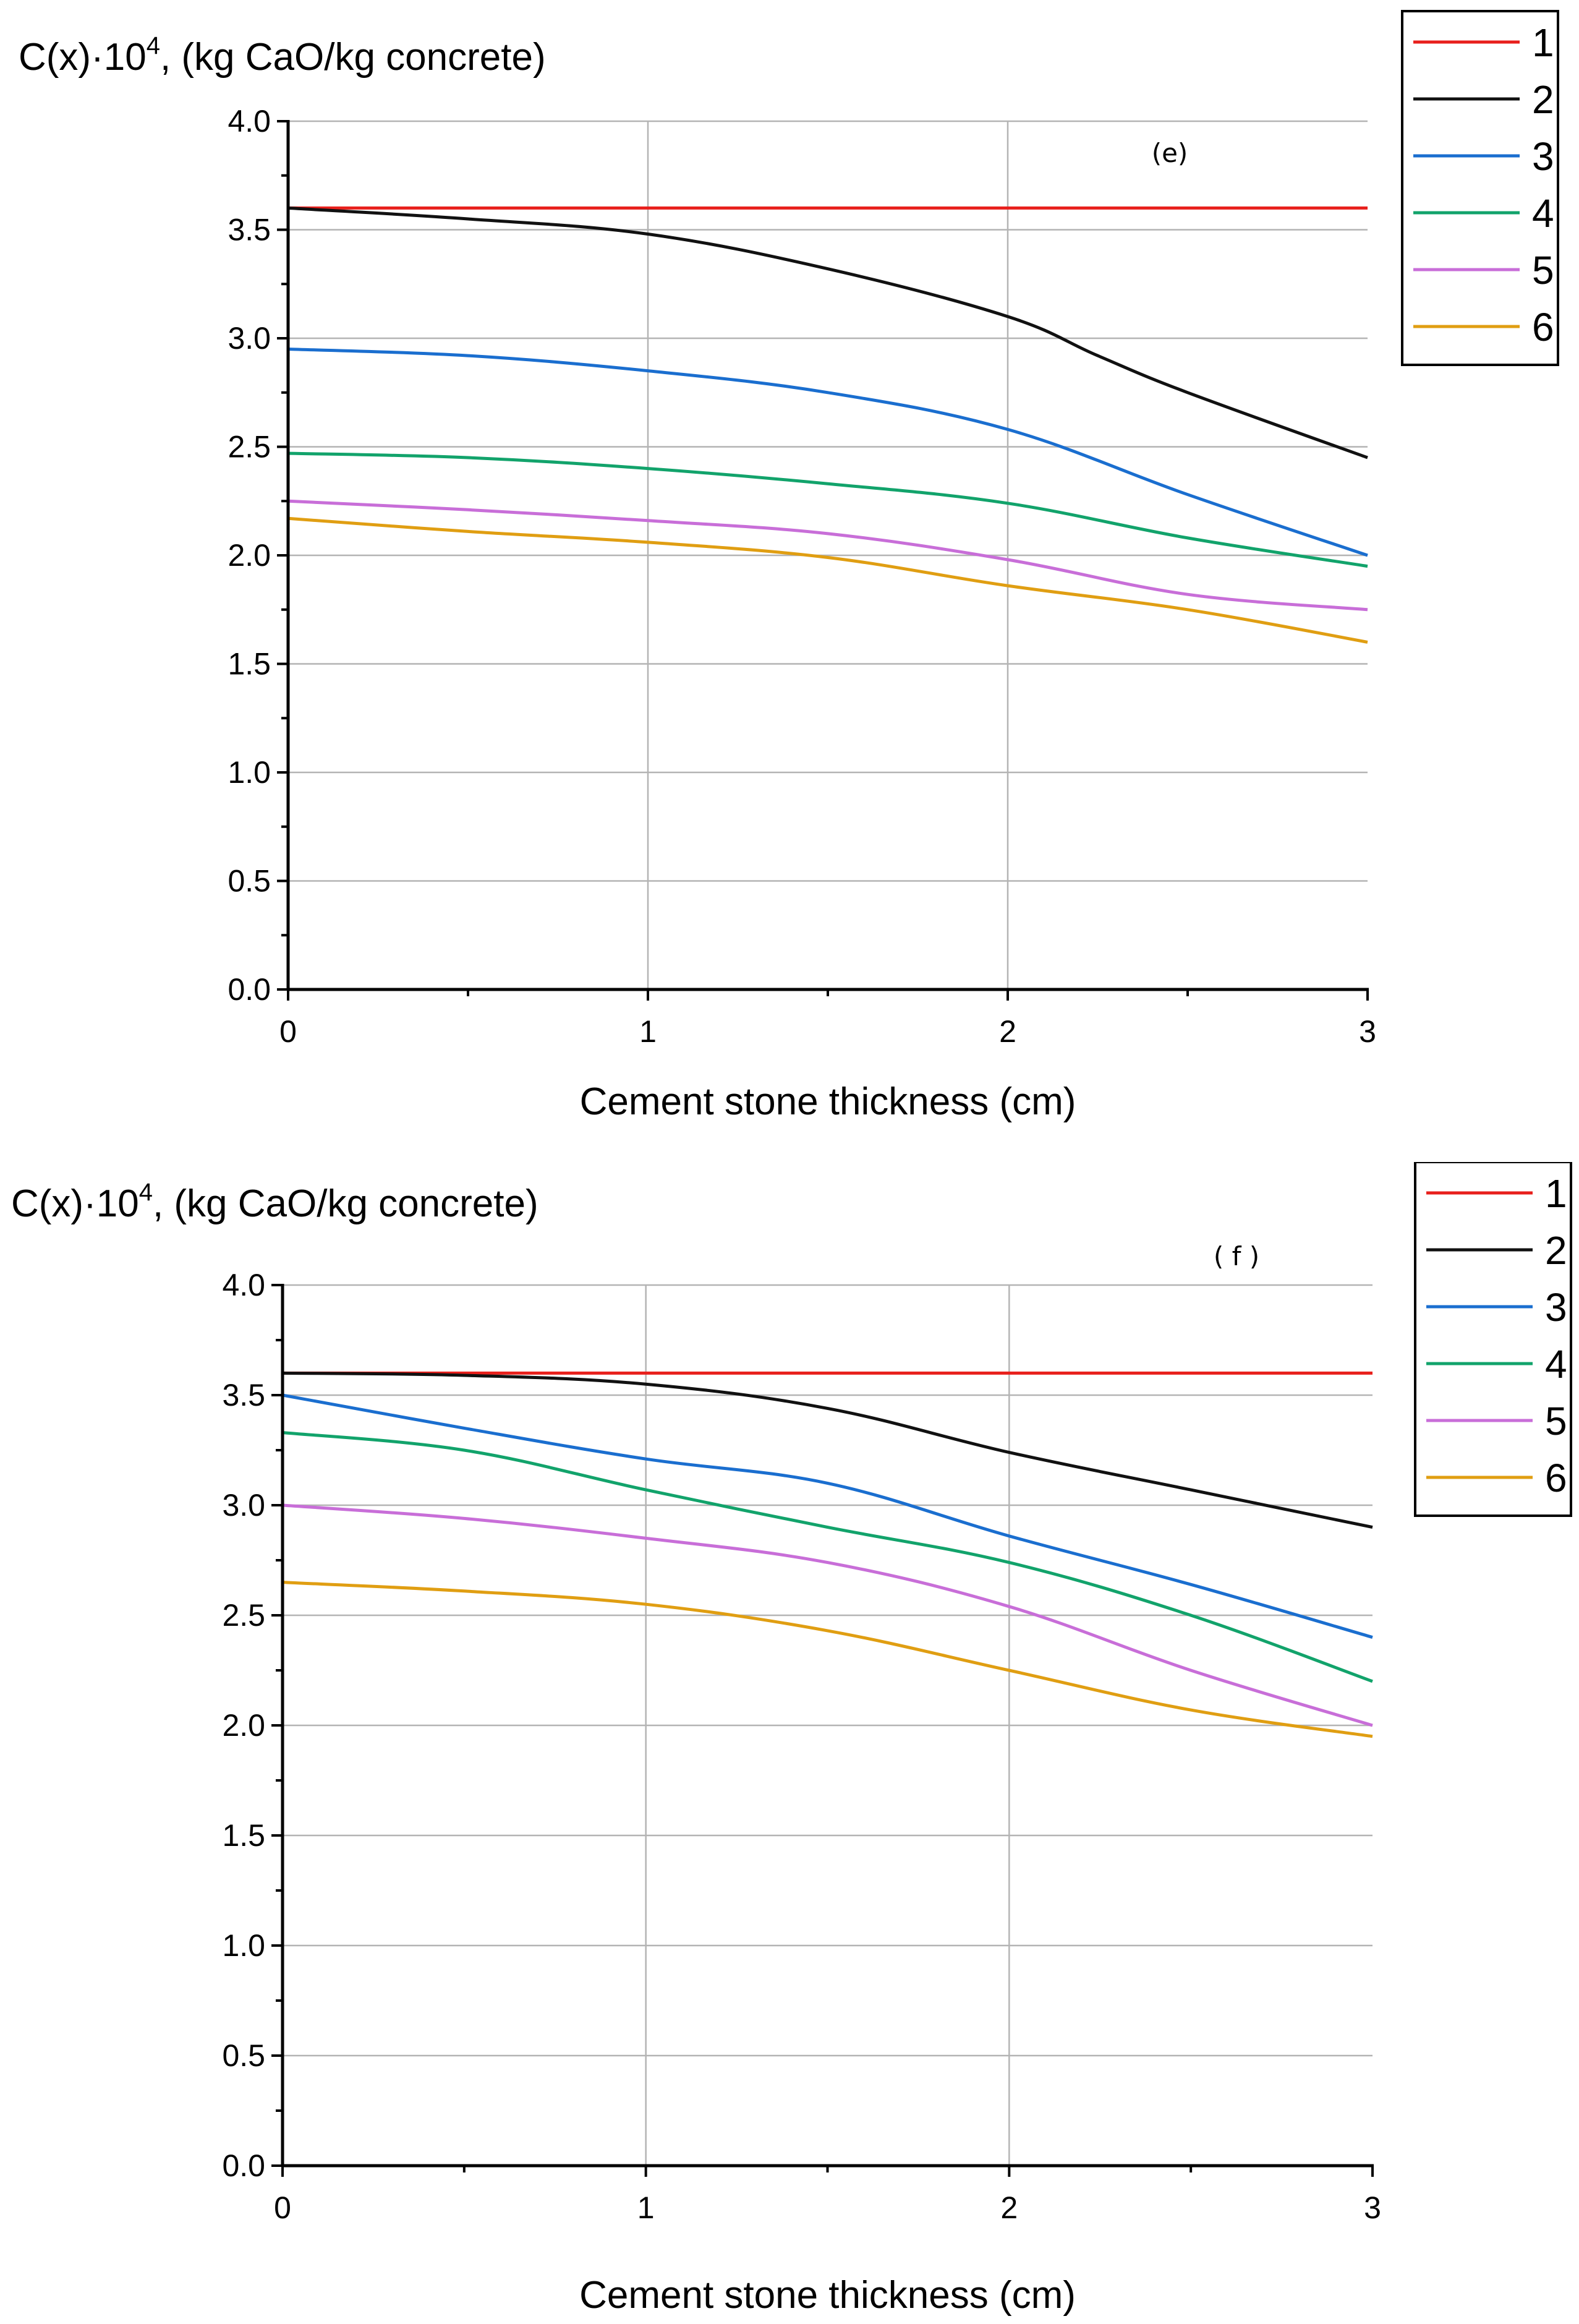 The height and width of the screenshot is (2324, 1579). What do you see at coordinates (243, 2055) in the screenshot?
I see `chart-1-y-tick-label: 0.5` at bounding box center [243, 2055].